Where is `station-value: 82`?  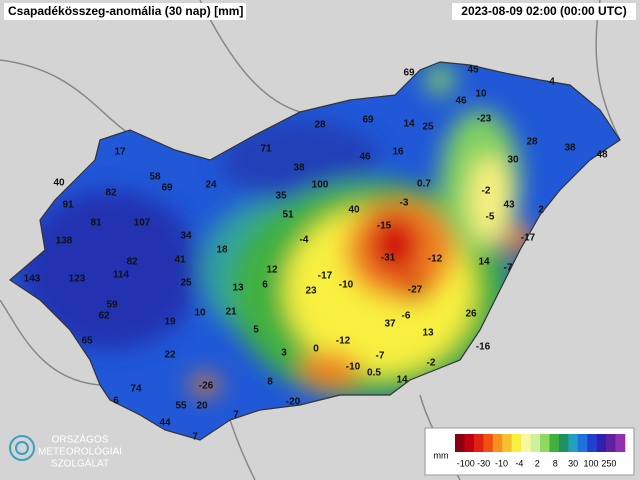 station-value: 82 is located at coordinates (132, 262).